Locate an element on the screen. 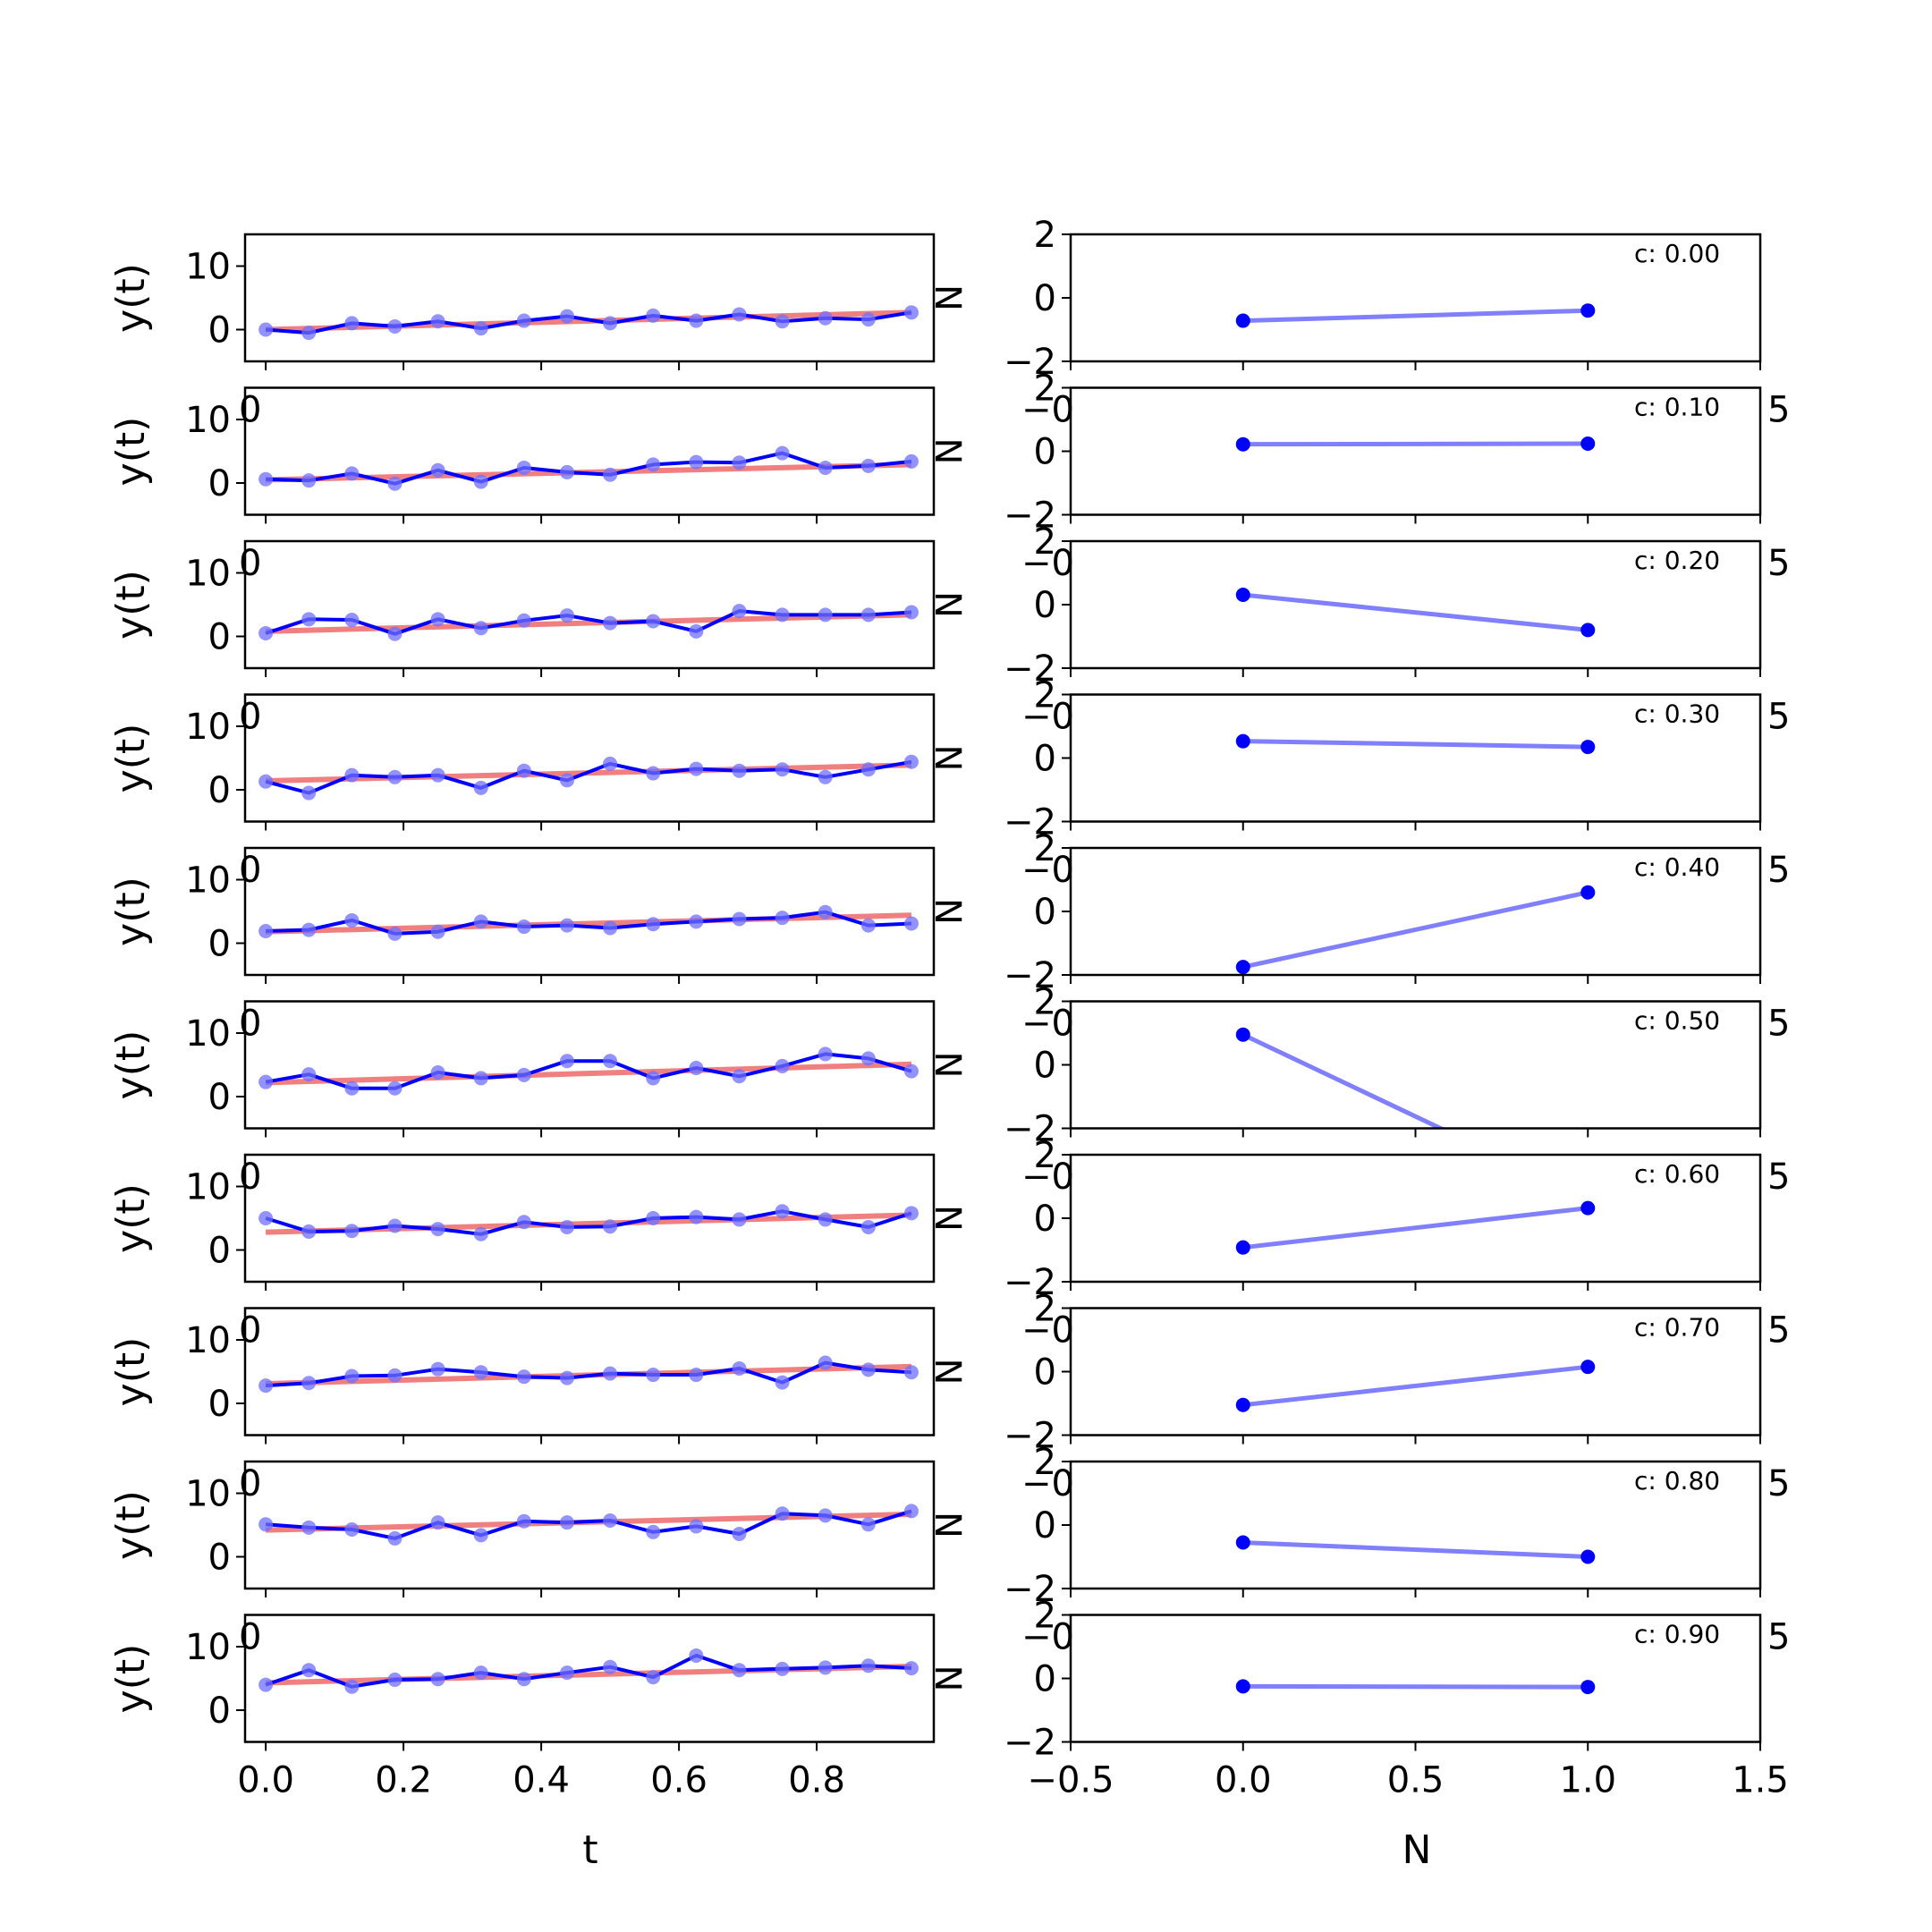 This screenshot has width=1932, height=1932. y-tick-label: 2 is located at coordinates (1045, 1462).